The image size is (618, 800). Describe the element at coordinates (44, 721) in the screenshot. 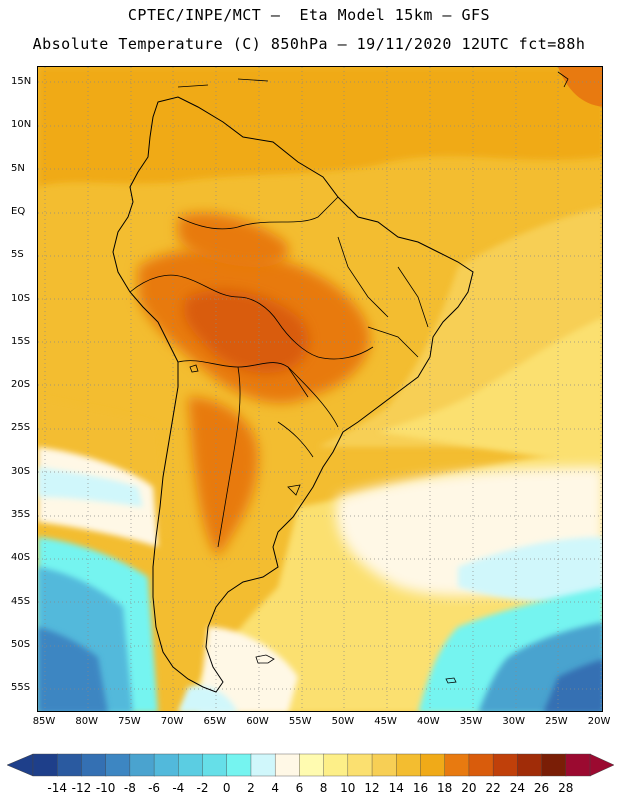

I see `lon-label: 85W` at that location.